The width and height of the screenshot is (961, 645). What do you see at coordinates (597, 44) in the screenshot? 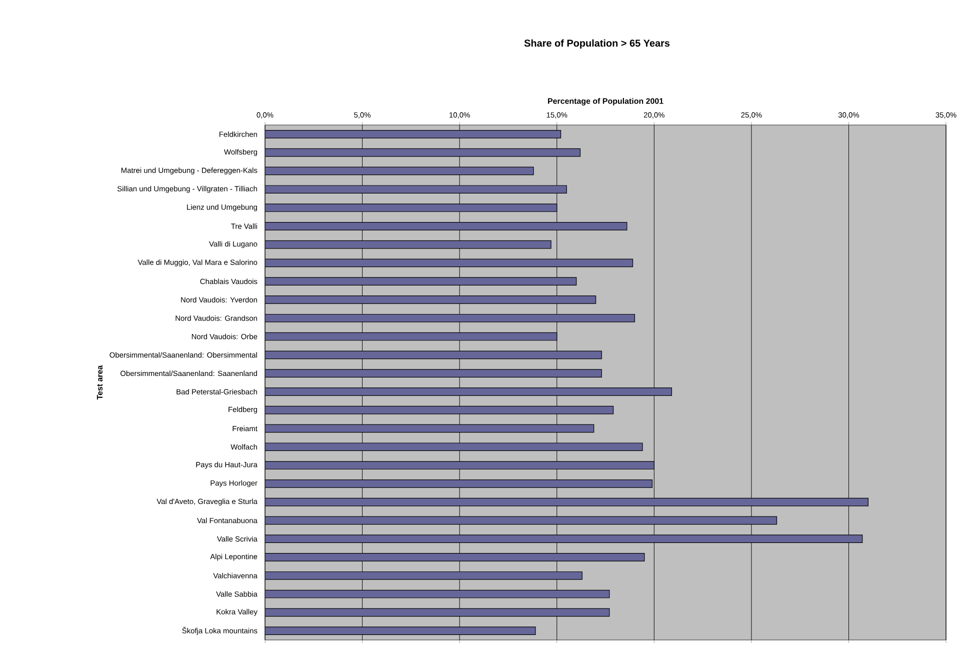
I see `chart-title: Share of Population > 65 Years` at bounding box center [597, 44].